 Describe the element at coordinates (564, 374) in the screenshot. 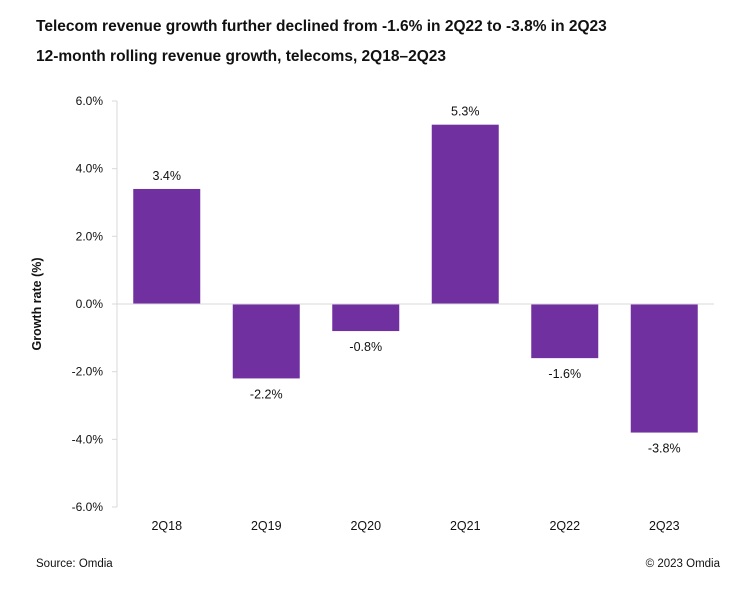

I see `data-label: -1.6%` at that location.